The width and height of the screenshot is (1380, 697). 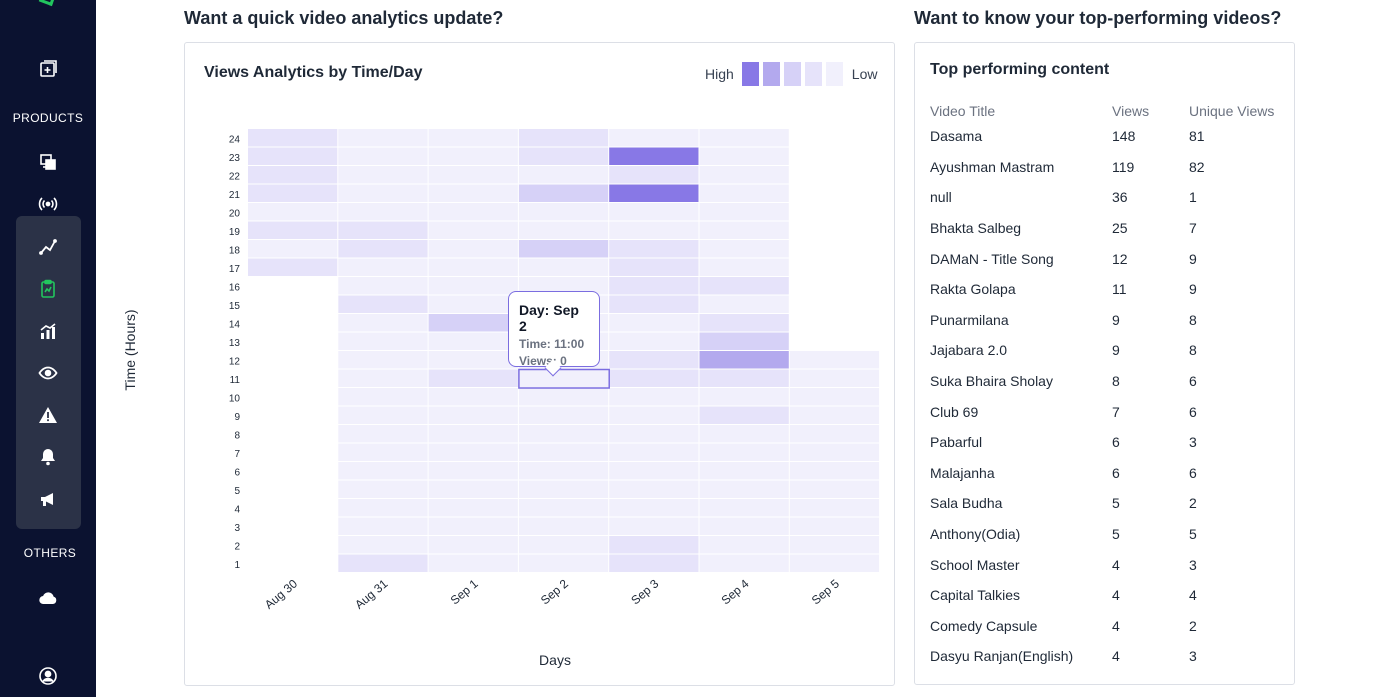 What do you see at coordinates (48, 204) in the screenshot?
I see `live-broadcast-icon` at bounding box center [48, 204].